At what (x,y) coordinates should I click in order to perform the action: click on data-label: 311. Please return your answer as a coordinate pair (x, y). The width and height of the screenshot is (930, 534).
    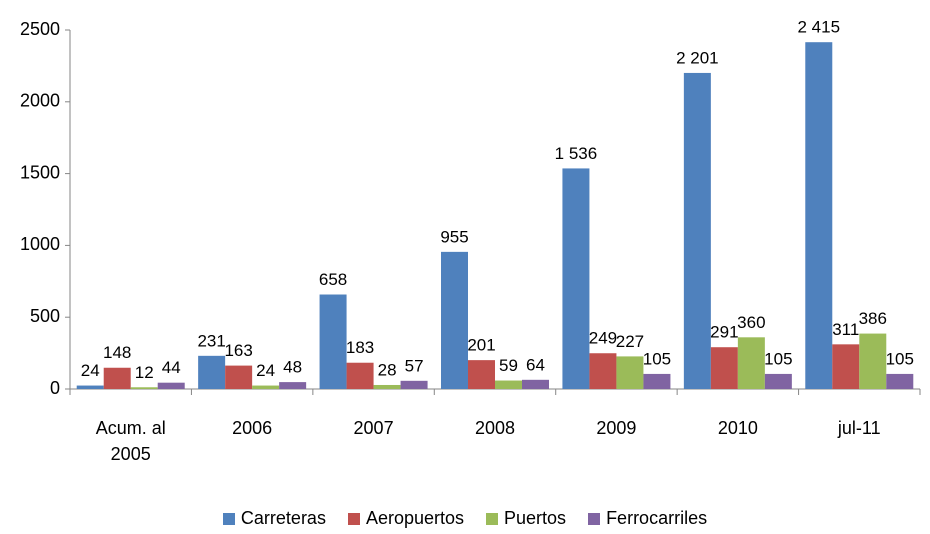
    Looking at the image, I should click on (845, 329).